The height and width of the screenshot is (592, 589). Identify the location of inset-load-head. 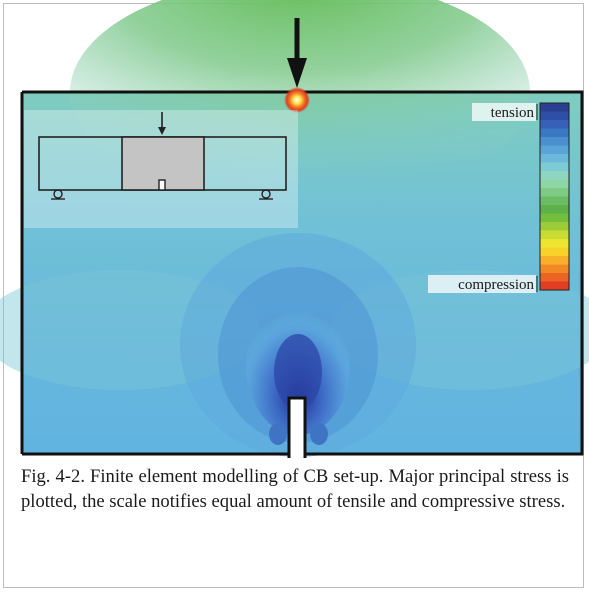
(162, 131).